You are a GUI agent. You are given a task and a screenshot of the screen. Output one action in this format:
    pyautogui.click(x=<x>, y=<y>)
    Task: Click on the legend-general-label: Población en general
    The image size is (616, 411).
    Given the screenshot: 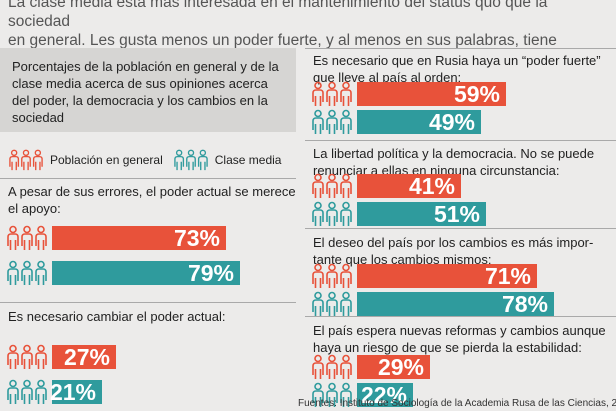 What is the action you would take?
    pyautogui.click(x=106, y=160)
    